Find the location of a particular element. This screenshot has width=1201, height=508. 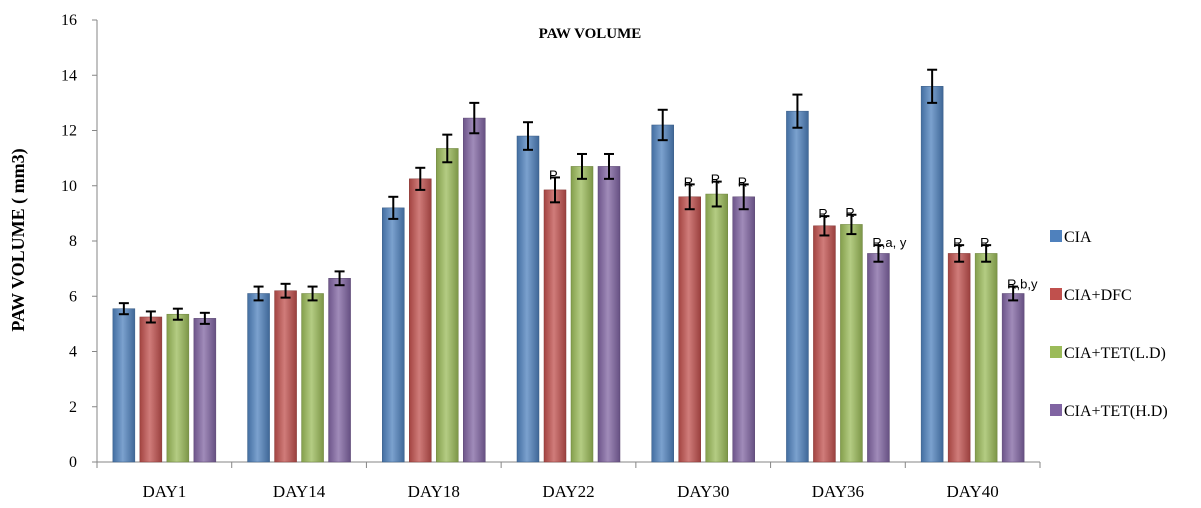

bar-cia-day40 is located at coordinates (932, 274).